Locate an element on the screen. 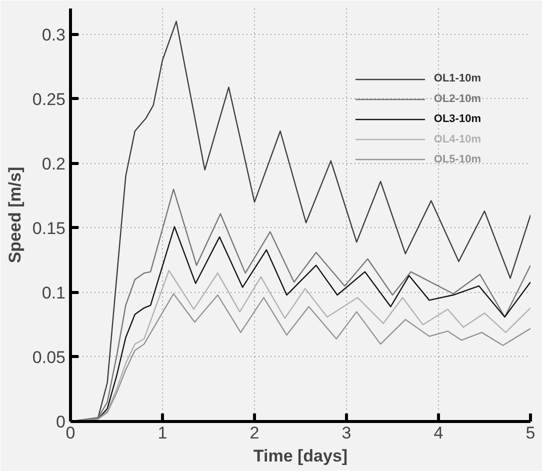 Image resolution: width=542 pixels, height=471 pixels. text: OL4-10m is located at coordinates (458, 139).